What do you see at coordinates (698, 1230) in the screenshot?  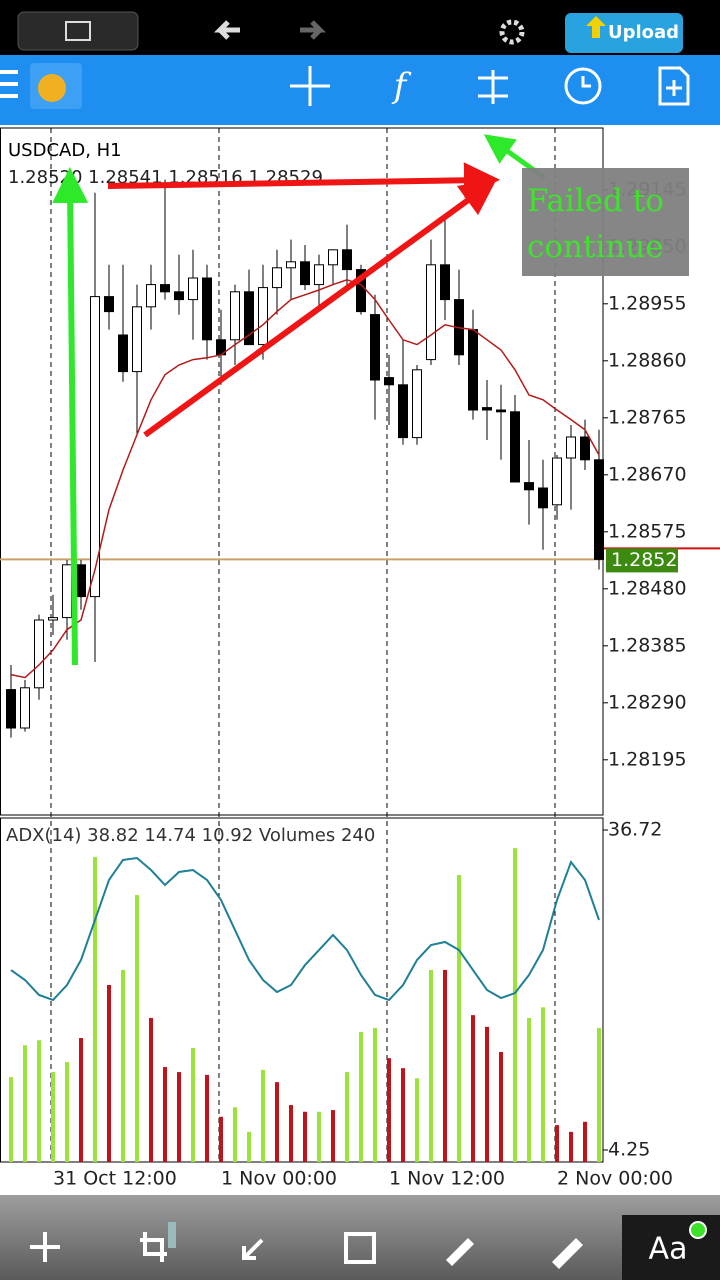 I see `tool-indicator` at bounding box center [698, 1230].